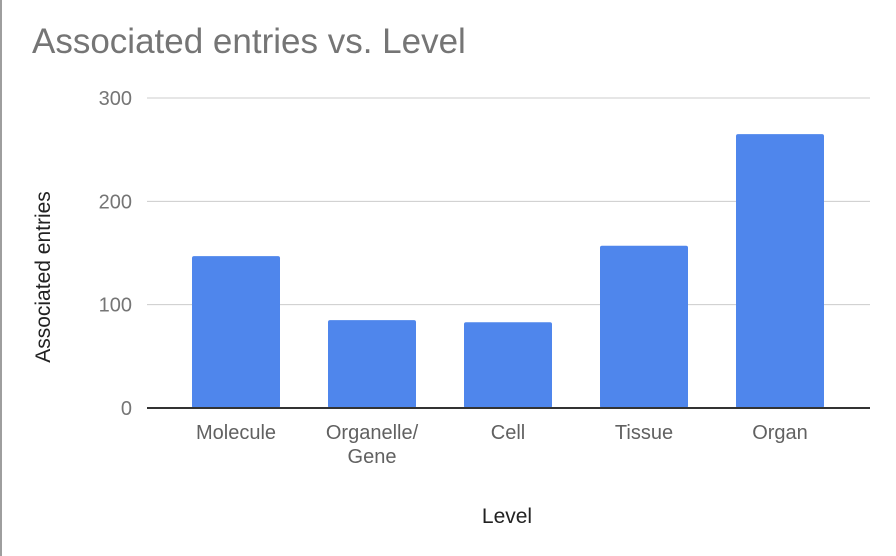  I want to click on category-label: Organelle/, so click(372, 433).